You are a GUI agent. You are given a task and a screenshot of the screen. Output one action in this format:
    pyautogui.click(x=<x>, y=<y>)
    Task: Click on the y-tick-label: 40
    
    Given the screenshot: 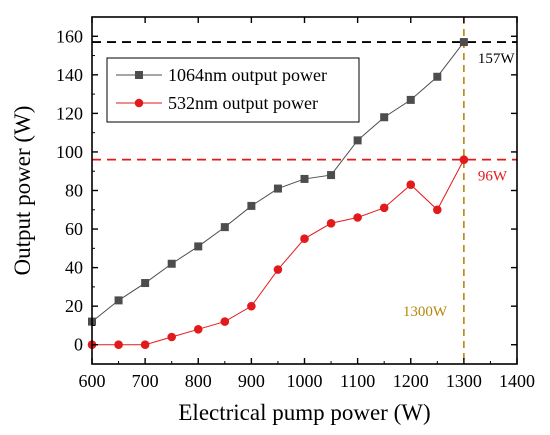 What is the action you would take?
    pyautogui.click(x=74, y=268)
    